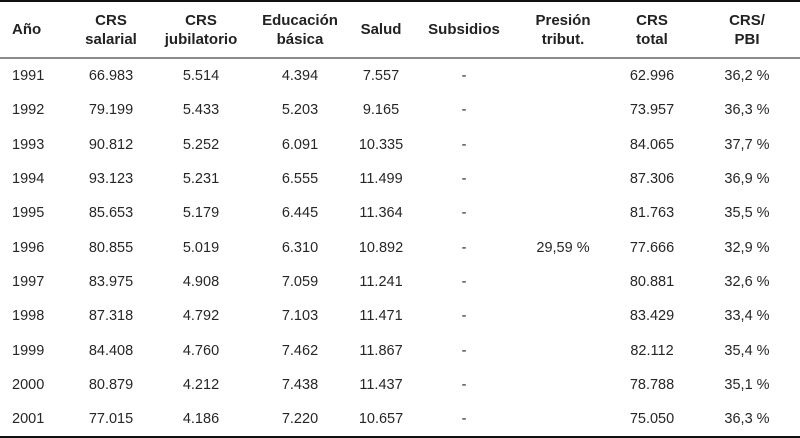 The width and height of the screenshot is (800, 438). Describe the element at coordinates (381, 110) in the screenshot. I see `cell-salud: 9.165` at that location.